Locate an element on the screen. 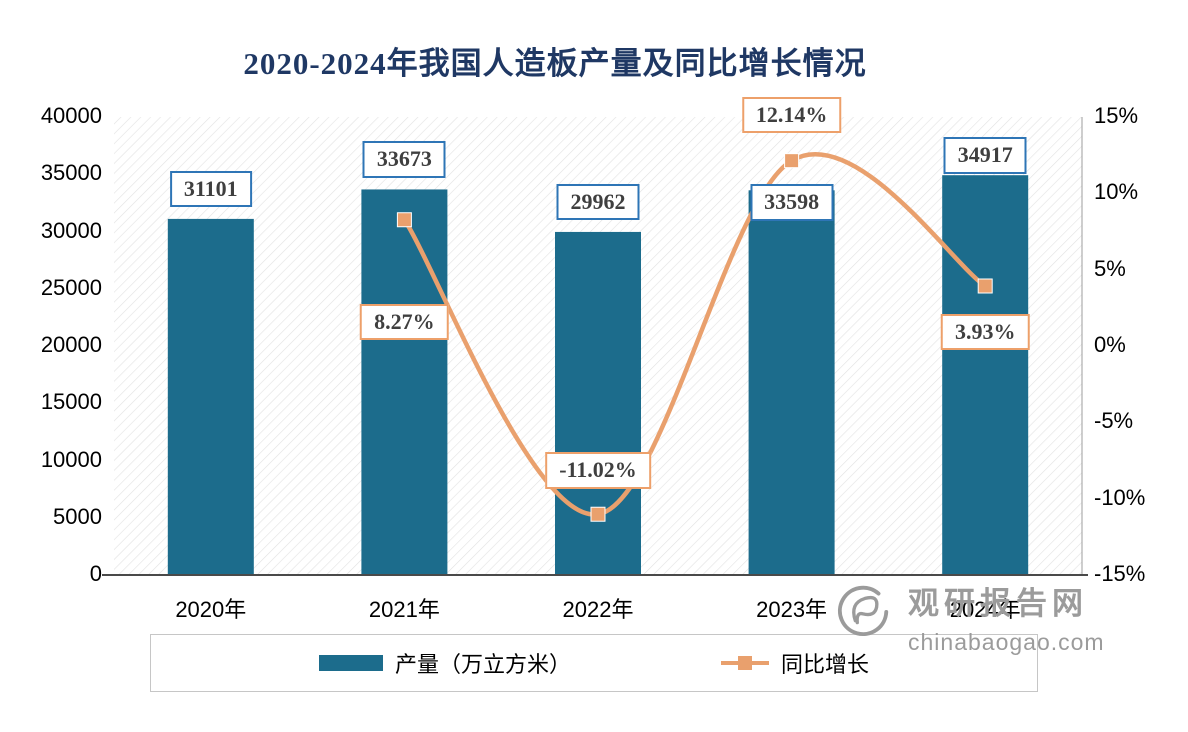 Image resolution: width=1188 pixels, height=732 pixels. legend-label-production: 产量（万立方米） is located at coordinates (482, 664).